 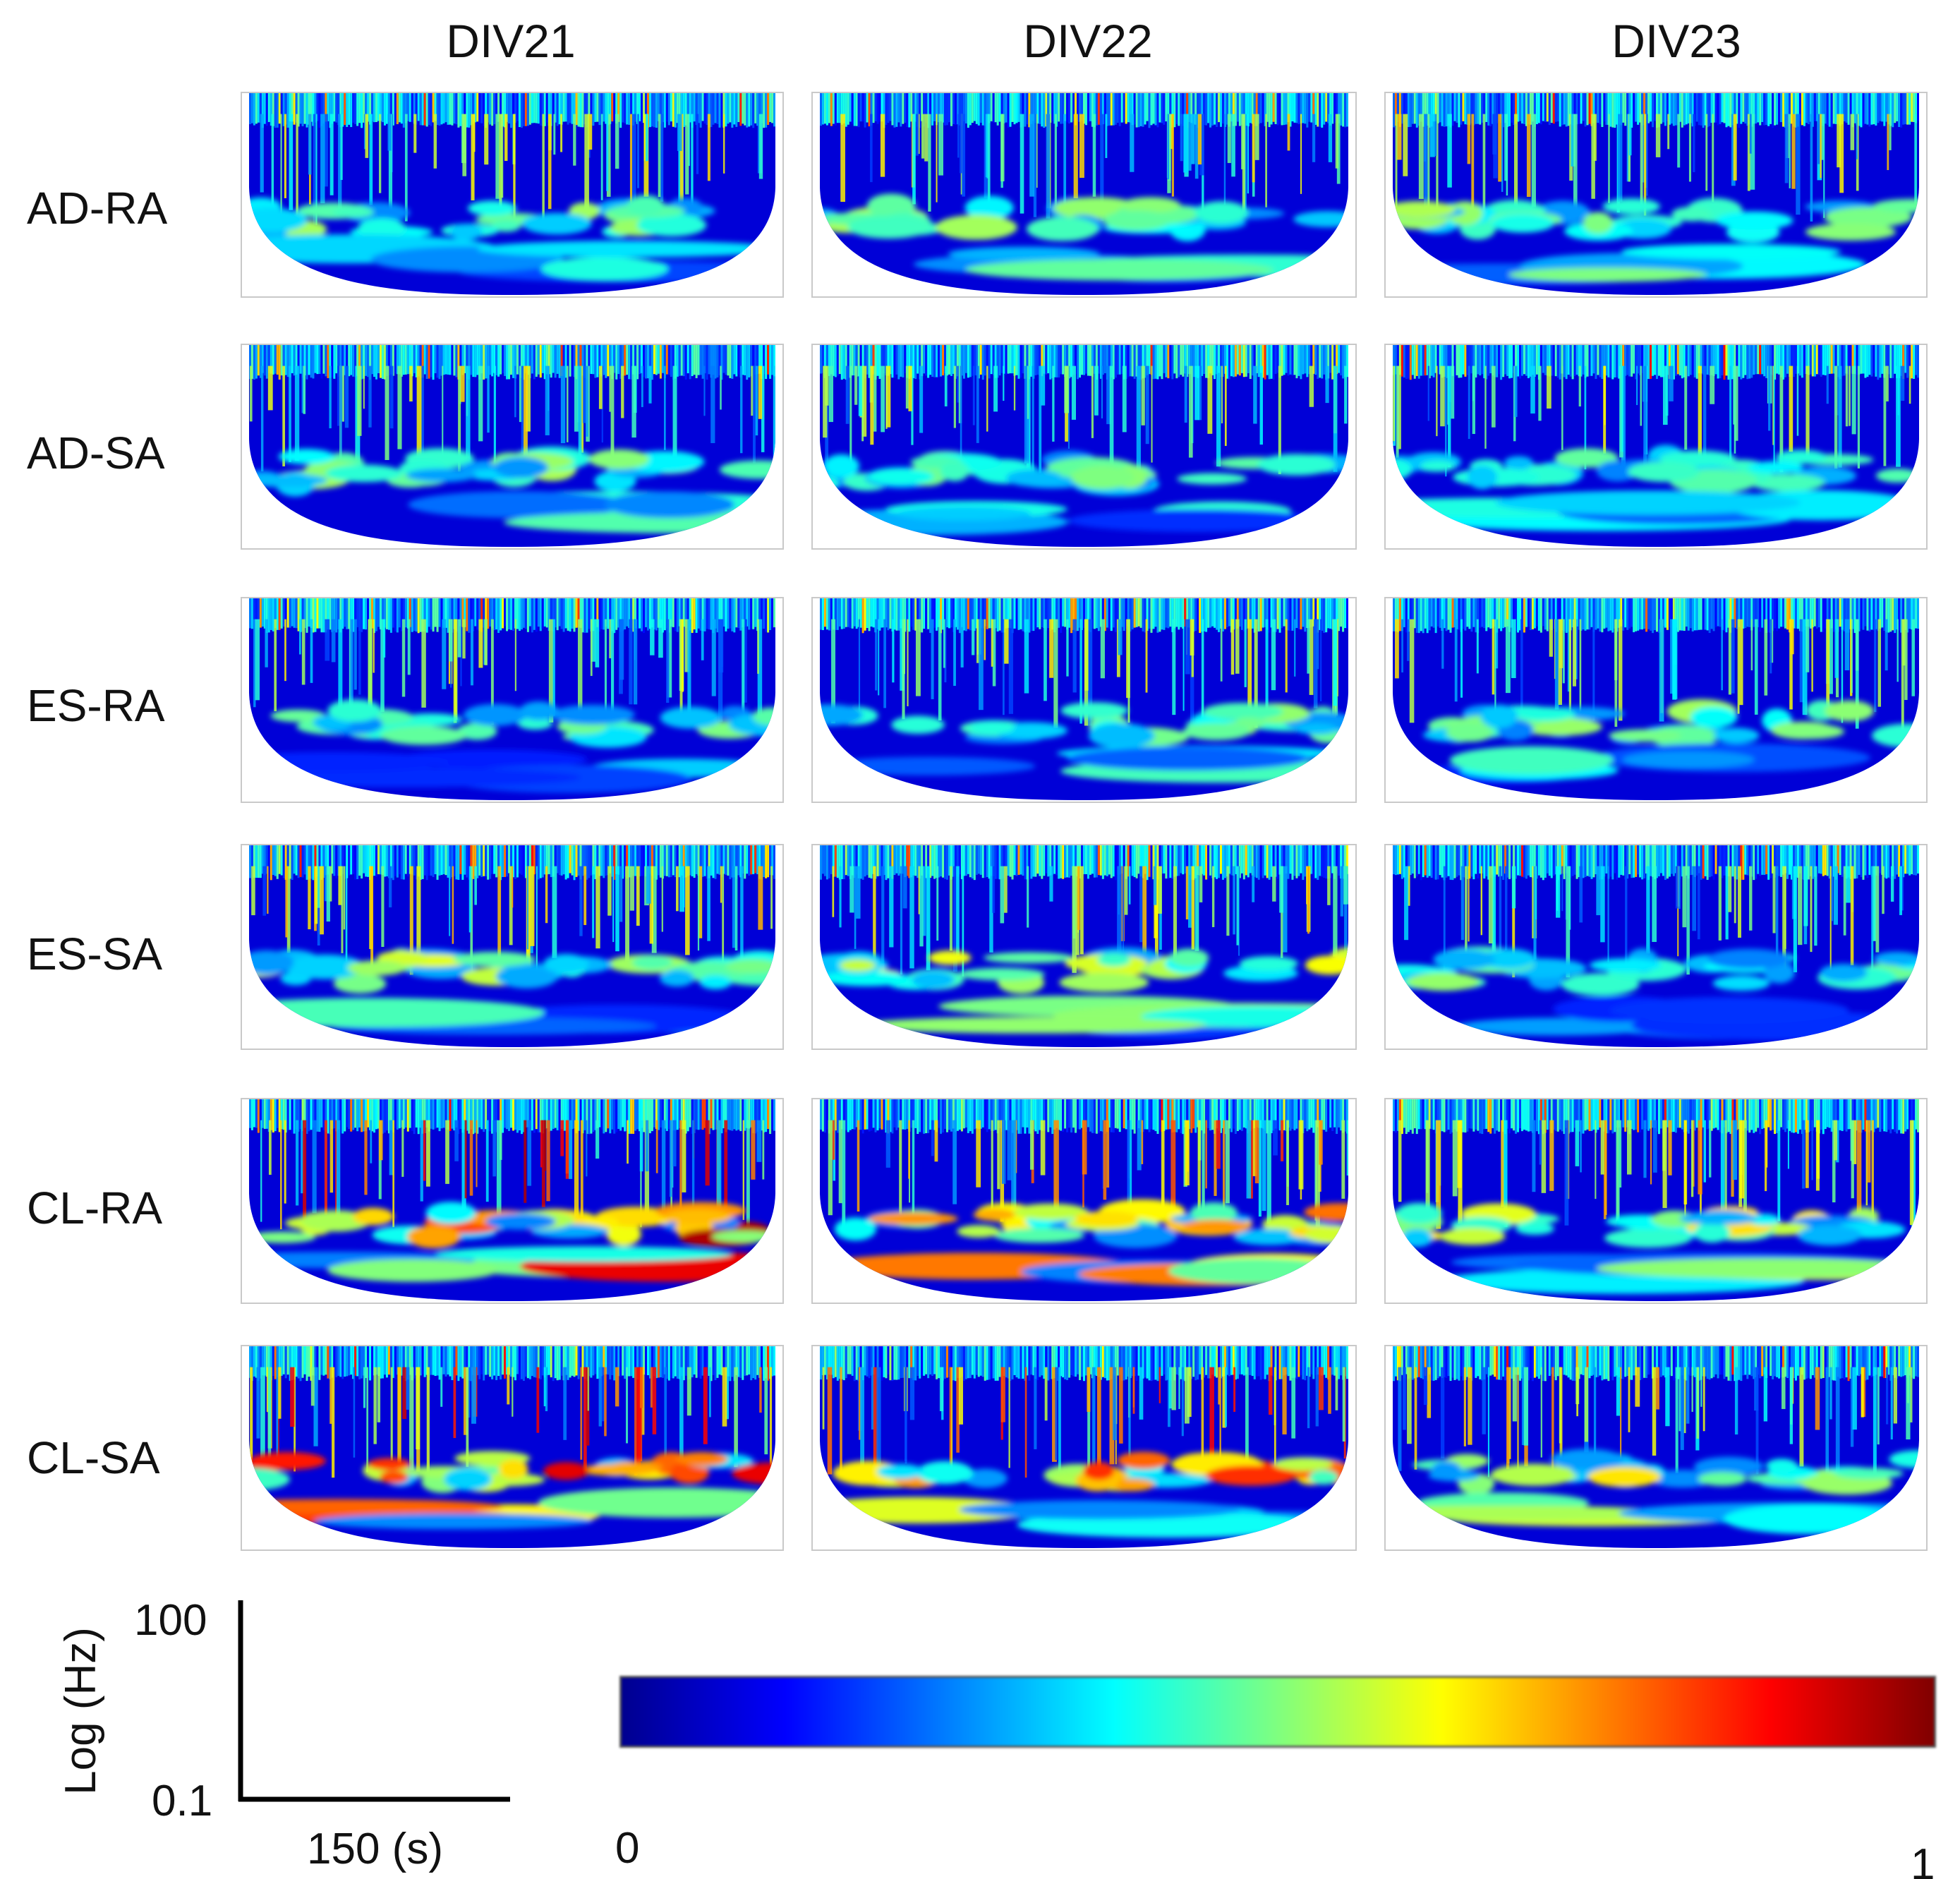 What do you see at coordinates (1923, 1859) in the screenshot?
I see `colorbar-max-label: 1` at bounding box center [1923, 1859].